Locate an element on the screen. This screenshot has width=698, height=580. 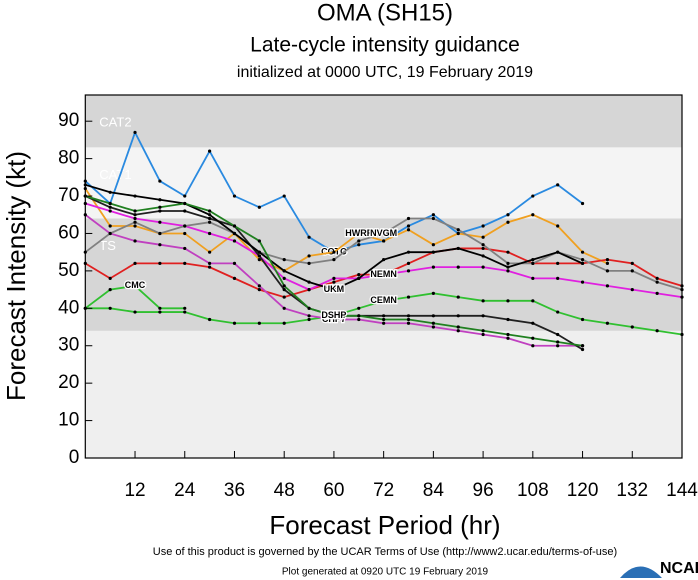
x-tick-label: 36 is located at coordinates (234, 490).